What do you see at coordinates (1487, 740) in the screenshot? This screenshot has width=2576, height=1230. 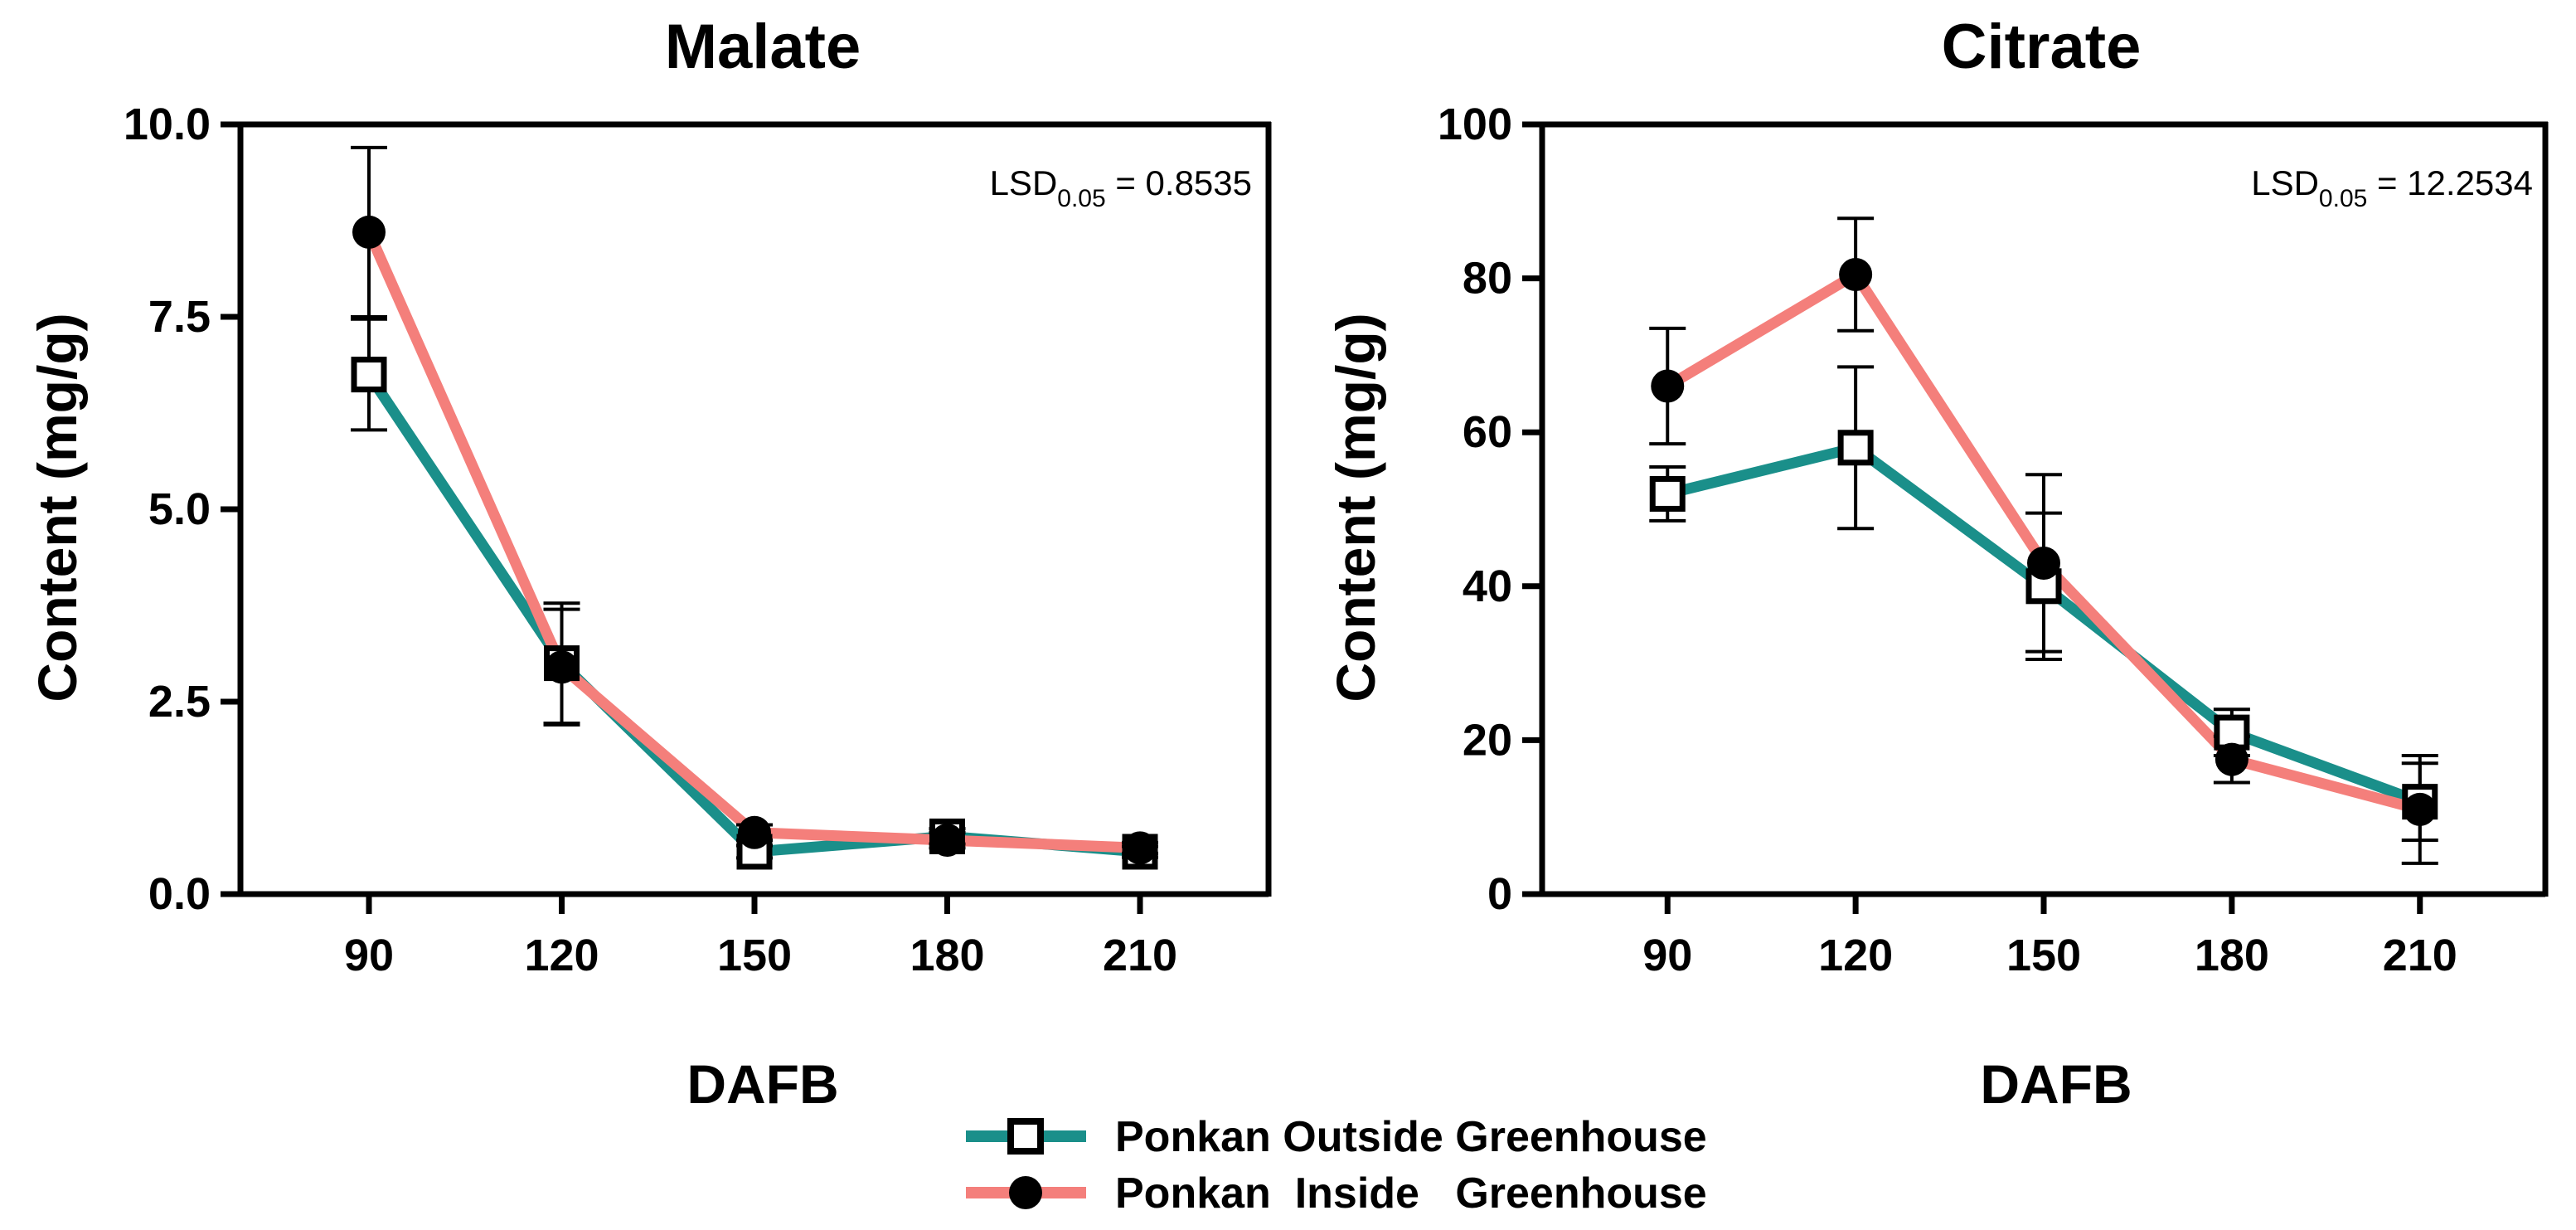 I see `y-tick-label: 20` at bounding box center [1487, 740].